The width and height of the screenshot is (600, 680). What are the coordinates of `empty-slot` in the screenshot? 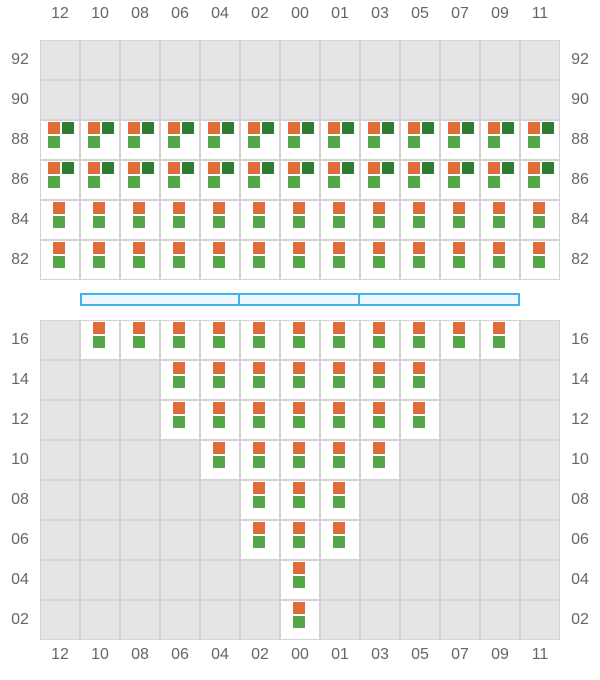 It's located at (100, 60).